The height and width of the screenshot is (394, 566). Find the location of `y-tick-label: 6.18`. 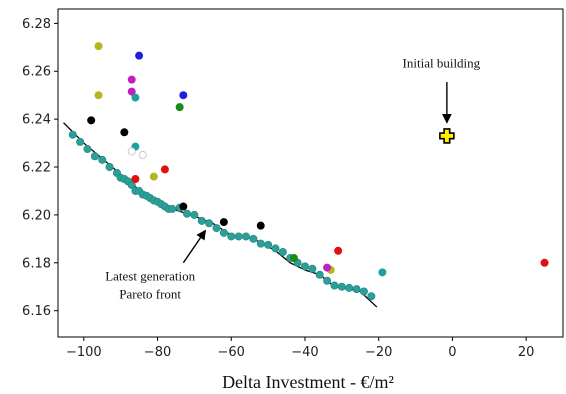

y-tick-label: 6.18 is located at coordinates (36, 263).